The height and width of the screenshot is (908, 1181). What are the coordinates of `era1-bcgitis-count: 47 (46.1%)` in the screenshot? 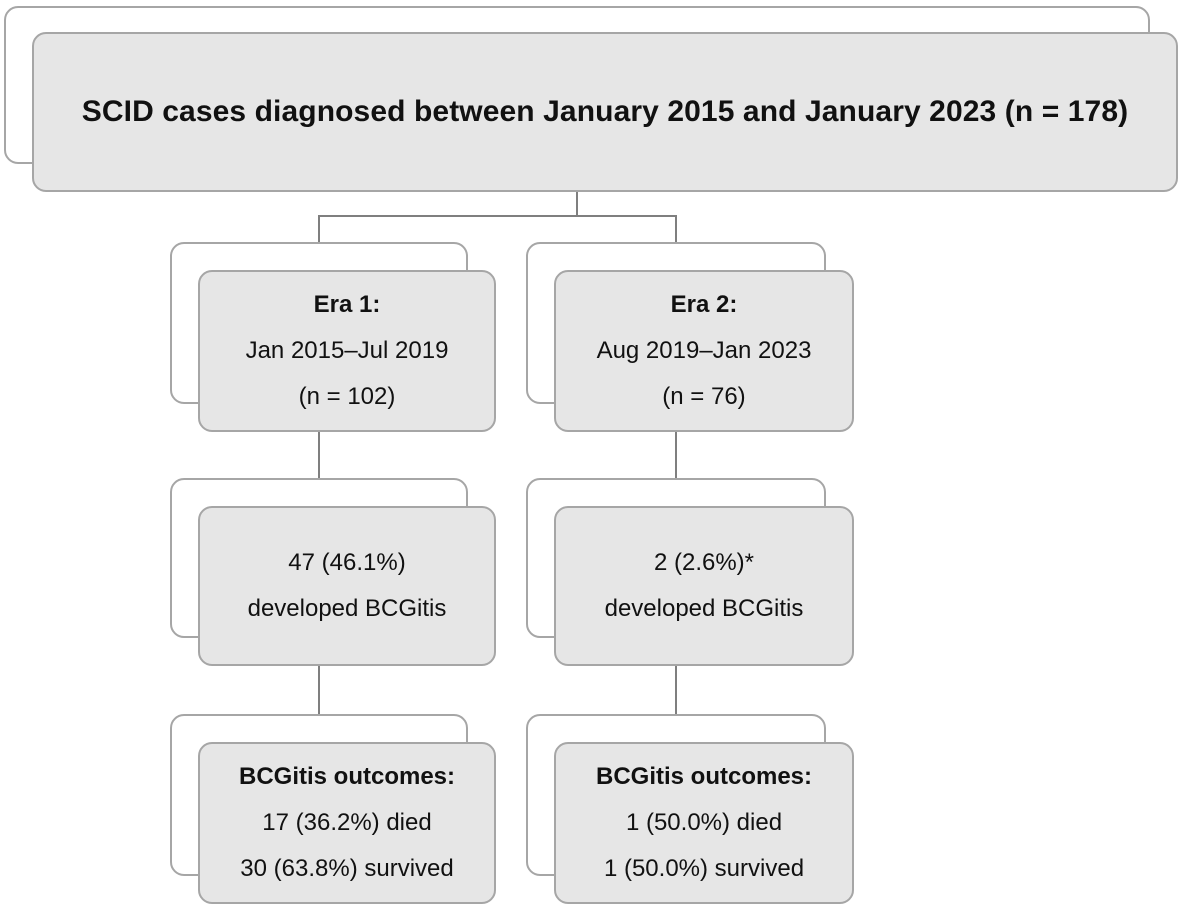 It's located at (347, 562).